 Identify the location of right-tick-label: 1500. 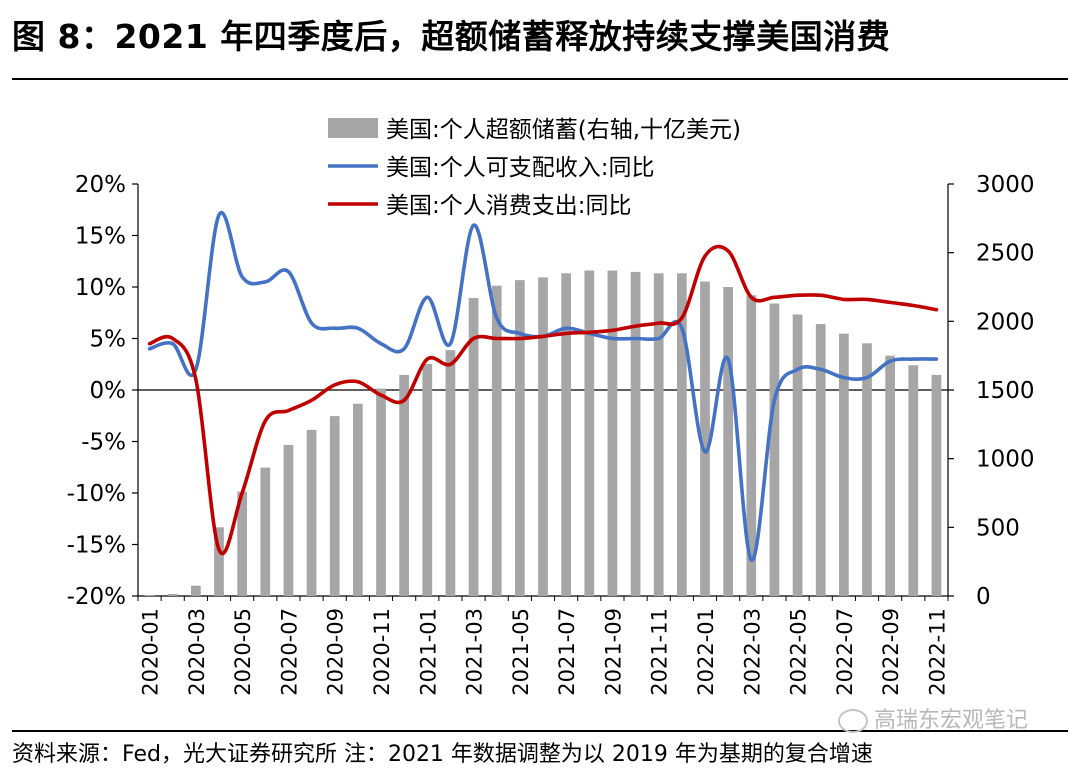
(1005, 391).